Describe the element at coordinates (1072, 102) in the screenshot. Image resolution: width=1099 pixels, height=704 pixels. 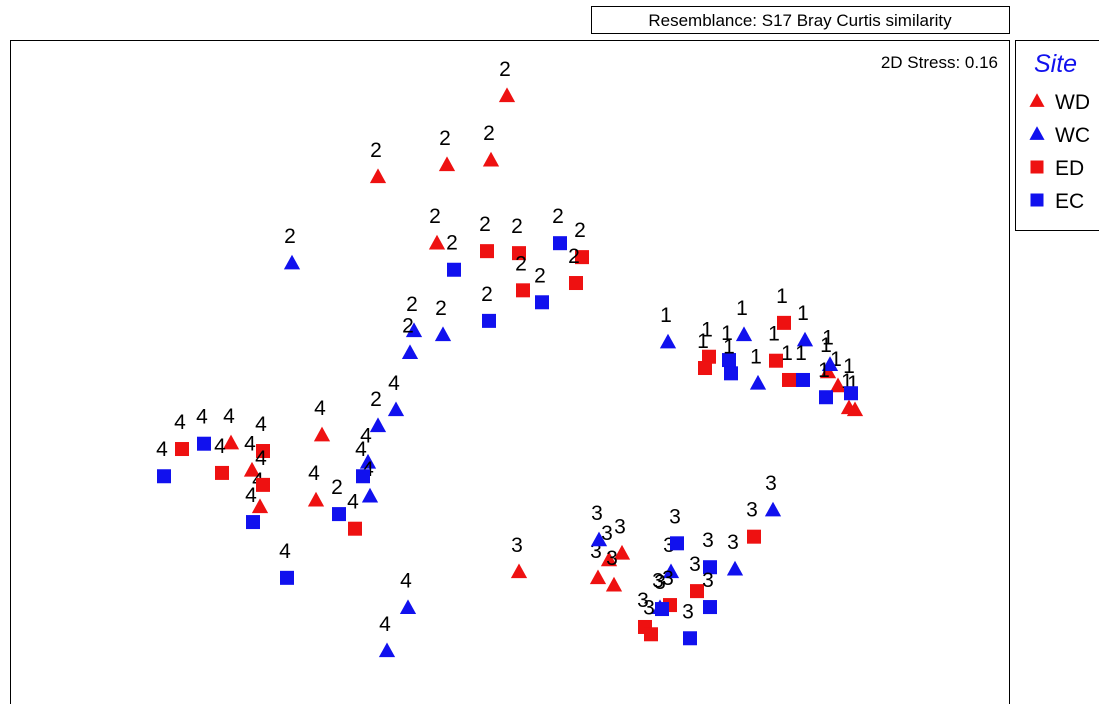
I see `legend-label: WD` at that location.